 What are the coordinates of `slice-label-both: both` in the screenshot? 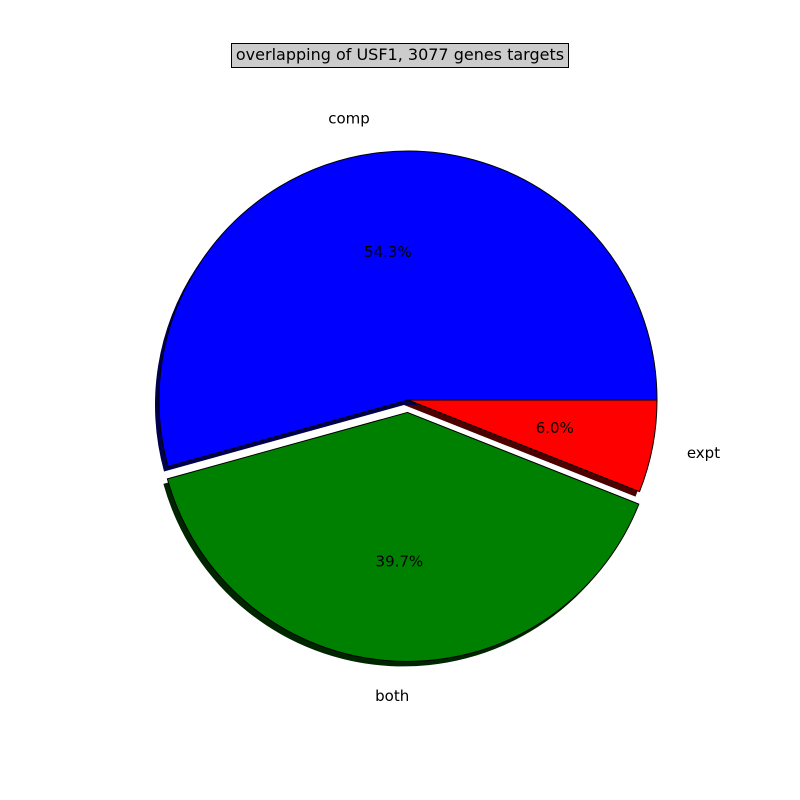 It's located at (392, 696).